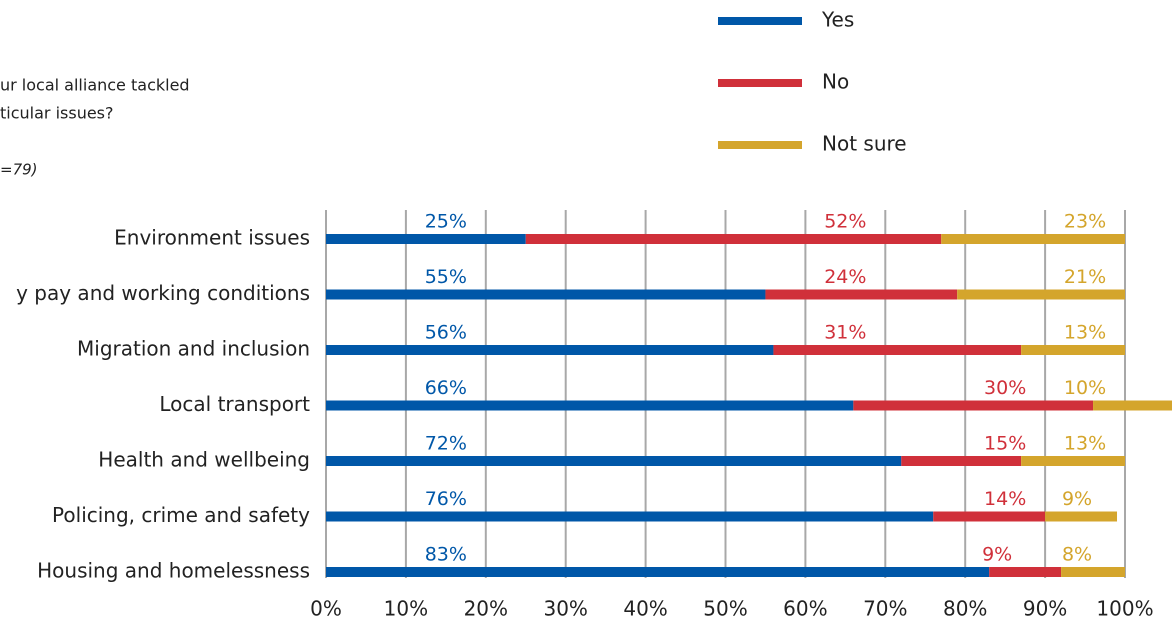  Describe the element at coordinates (845, 333) in the screenshot. I see `value-label: 31%` at that location.